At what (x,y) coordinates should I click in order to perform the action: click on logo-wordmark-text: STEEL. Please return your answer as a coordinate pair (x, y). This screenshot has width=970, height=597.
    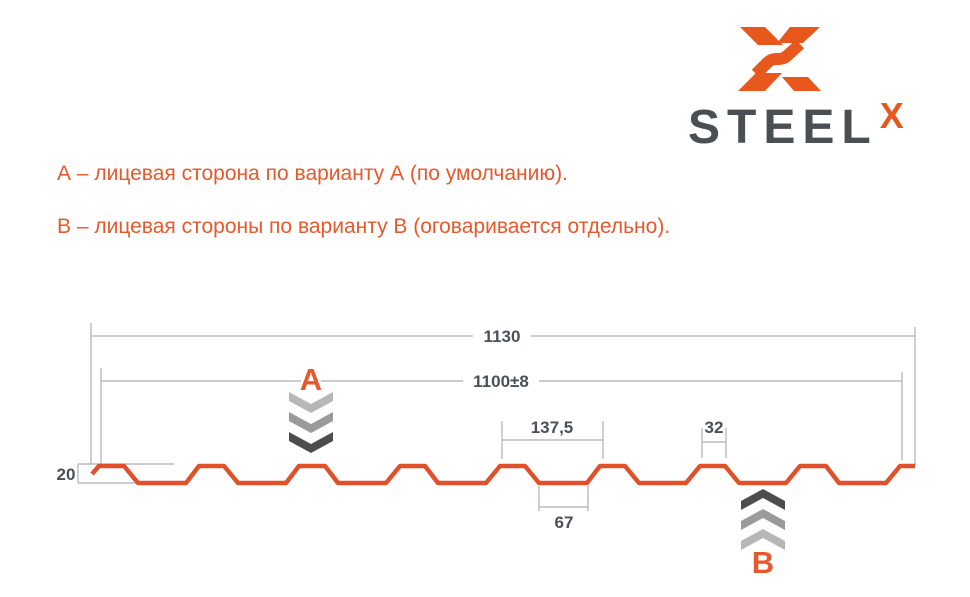
    Looking at the image, I should click on (783, 127).